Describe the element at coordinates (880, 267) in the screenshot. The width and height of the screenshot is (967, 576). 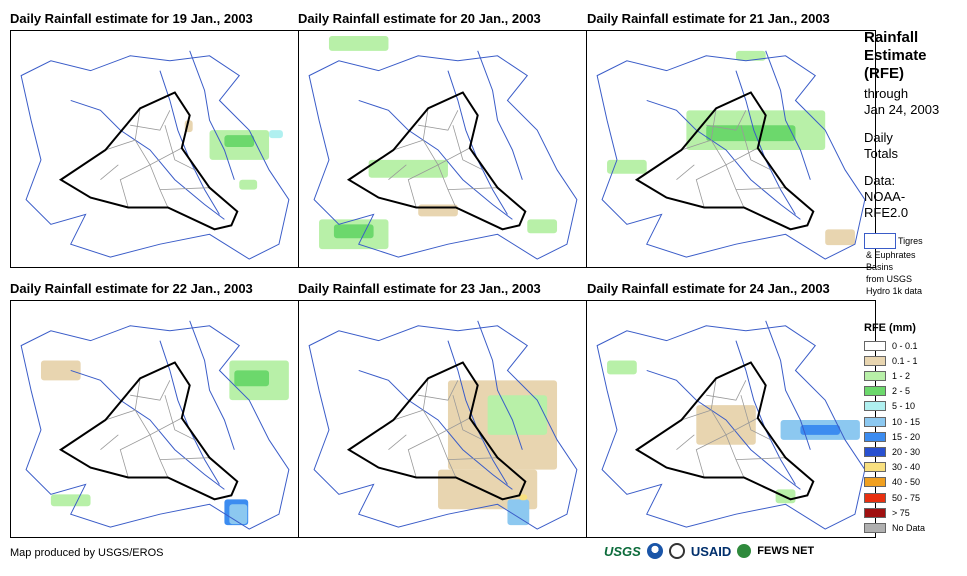
I see `basin-line-3: Basins` at that location.